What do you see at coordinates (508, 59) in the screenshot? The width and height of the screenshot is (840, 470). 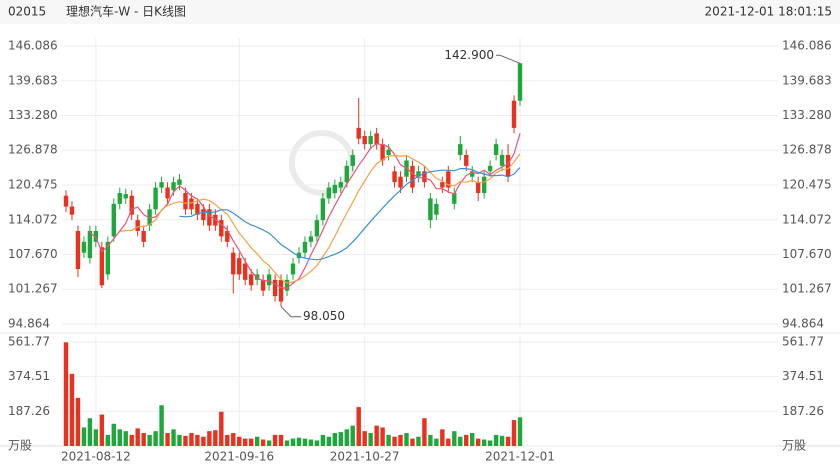 I see `leader-line` at bounding box center [508, 59].